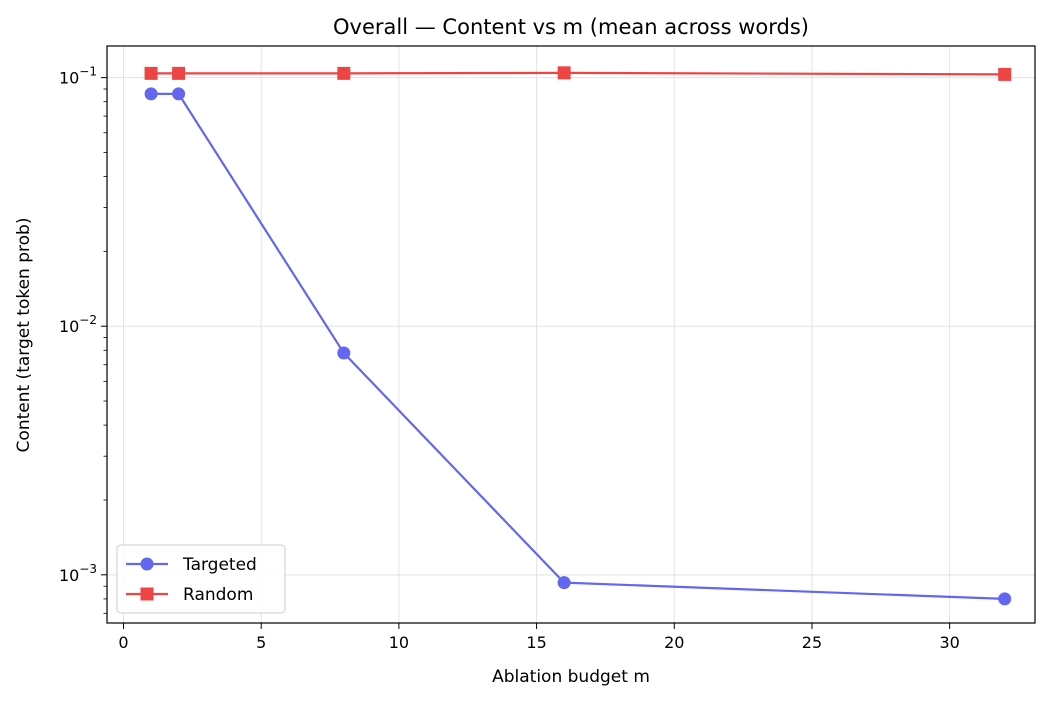  What do you see at coordinates (812, 642) in the screenshot?
I see `x-tick-label: 25` at bounding box center [812, 642].